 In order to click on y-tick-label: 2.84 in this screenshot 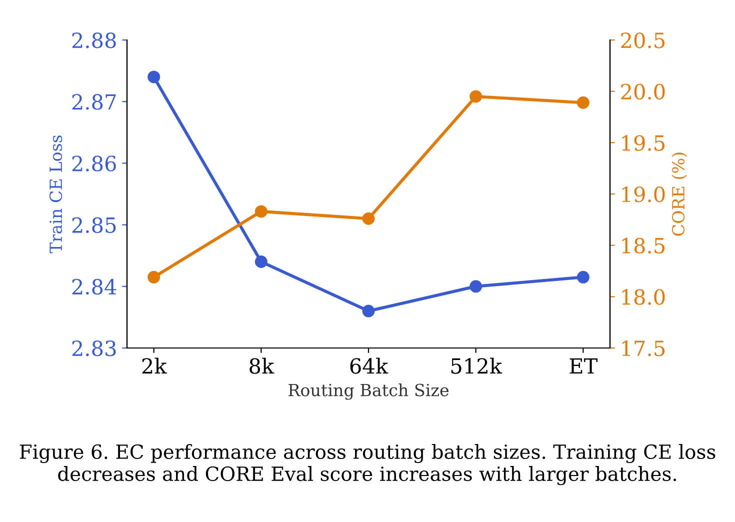, I will do `click(94, 286)`.